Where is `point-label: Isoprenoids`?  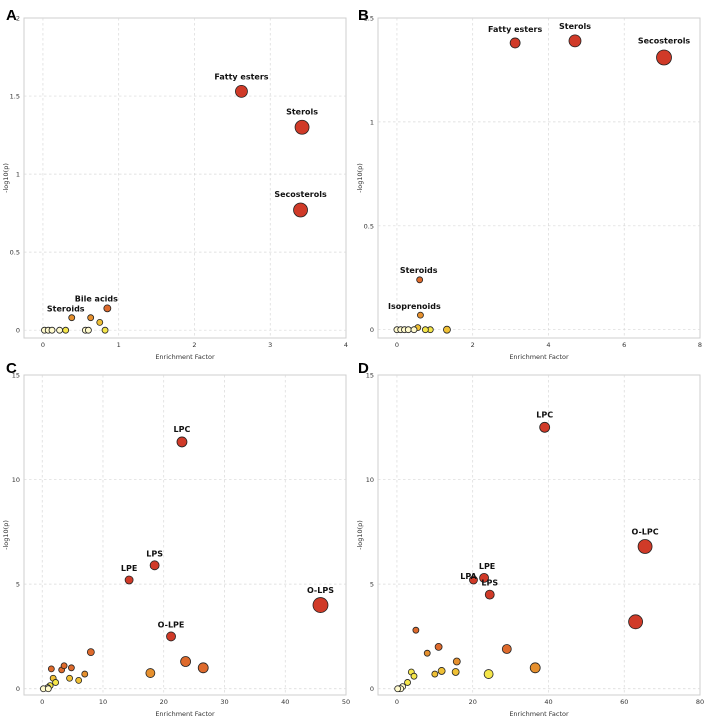
point-label: Isoprenoids is located at coordinates (414, 306).